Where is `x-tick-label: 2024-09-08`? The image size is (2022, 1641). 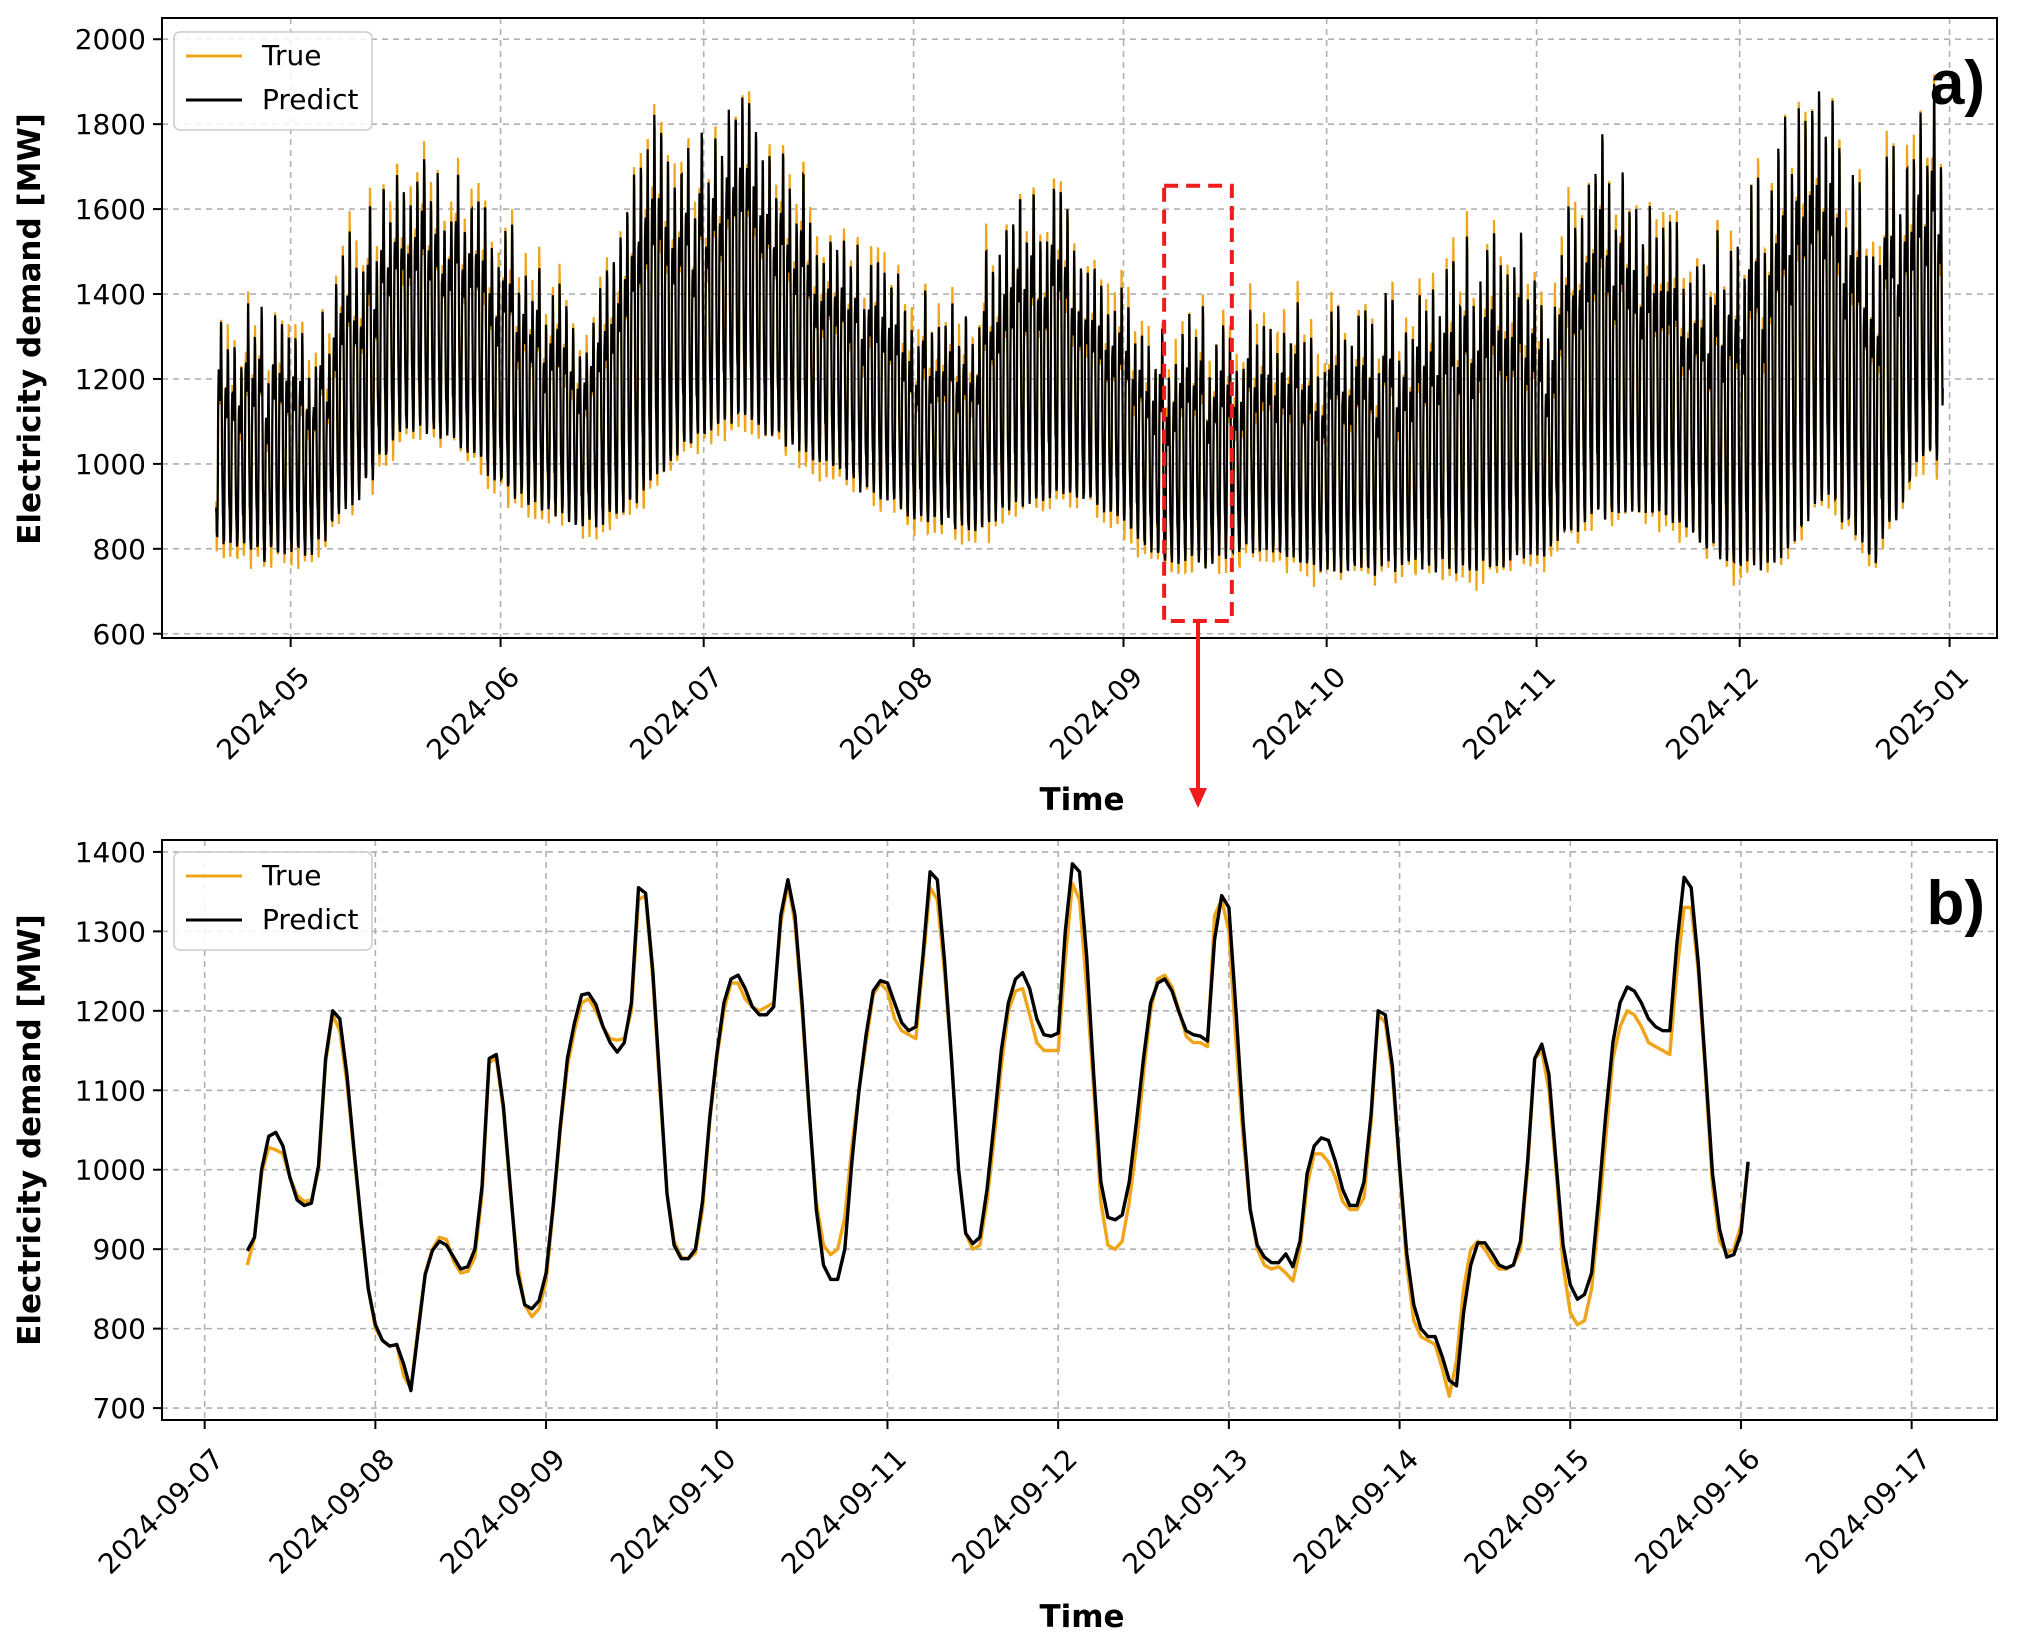
x-tick-label: 2024-09-08 is located at coordinates (332, 1511).